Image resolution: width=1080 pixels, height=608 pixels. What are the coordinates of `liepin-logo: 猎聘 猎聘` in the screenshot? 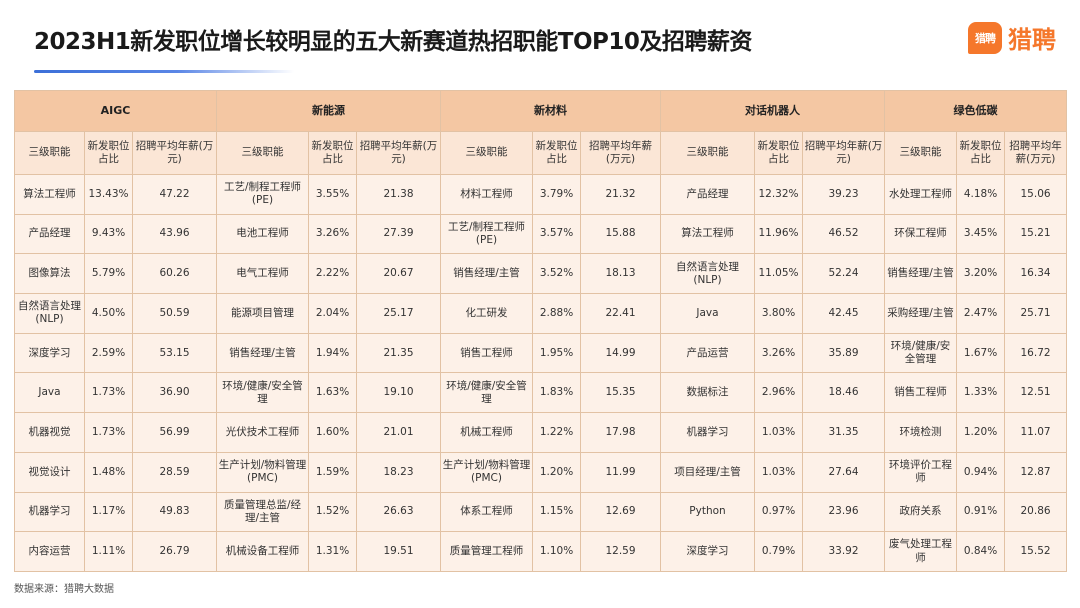 It's located at (1012, 37).